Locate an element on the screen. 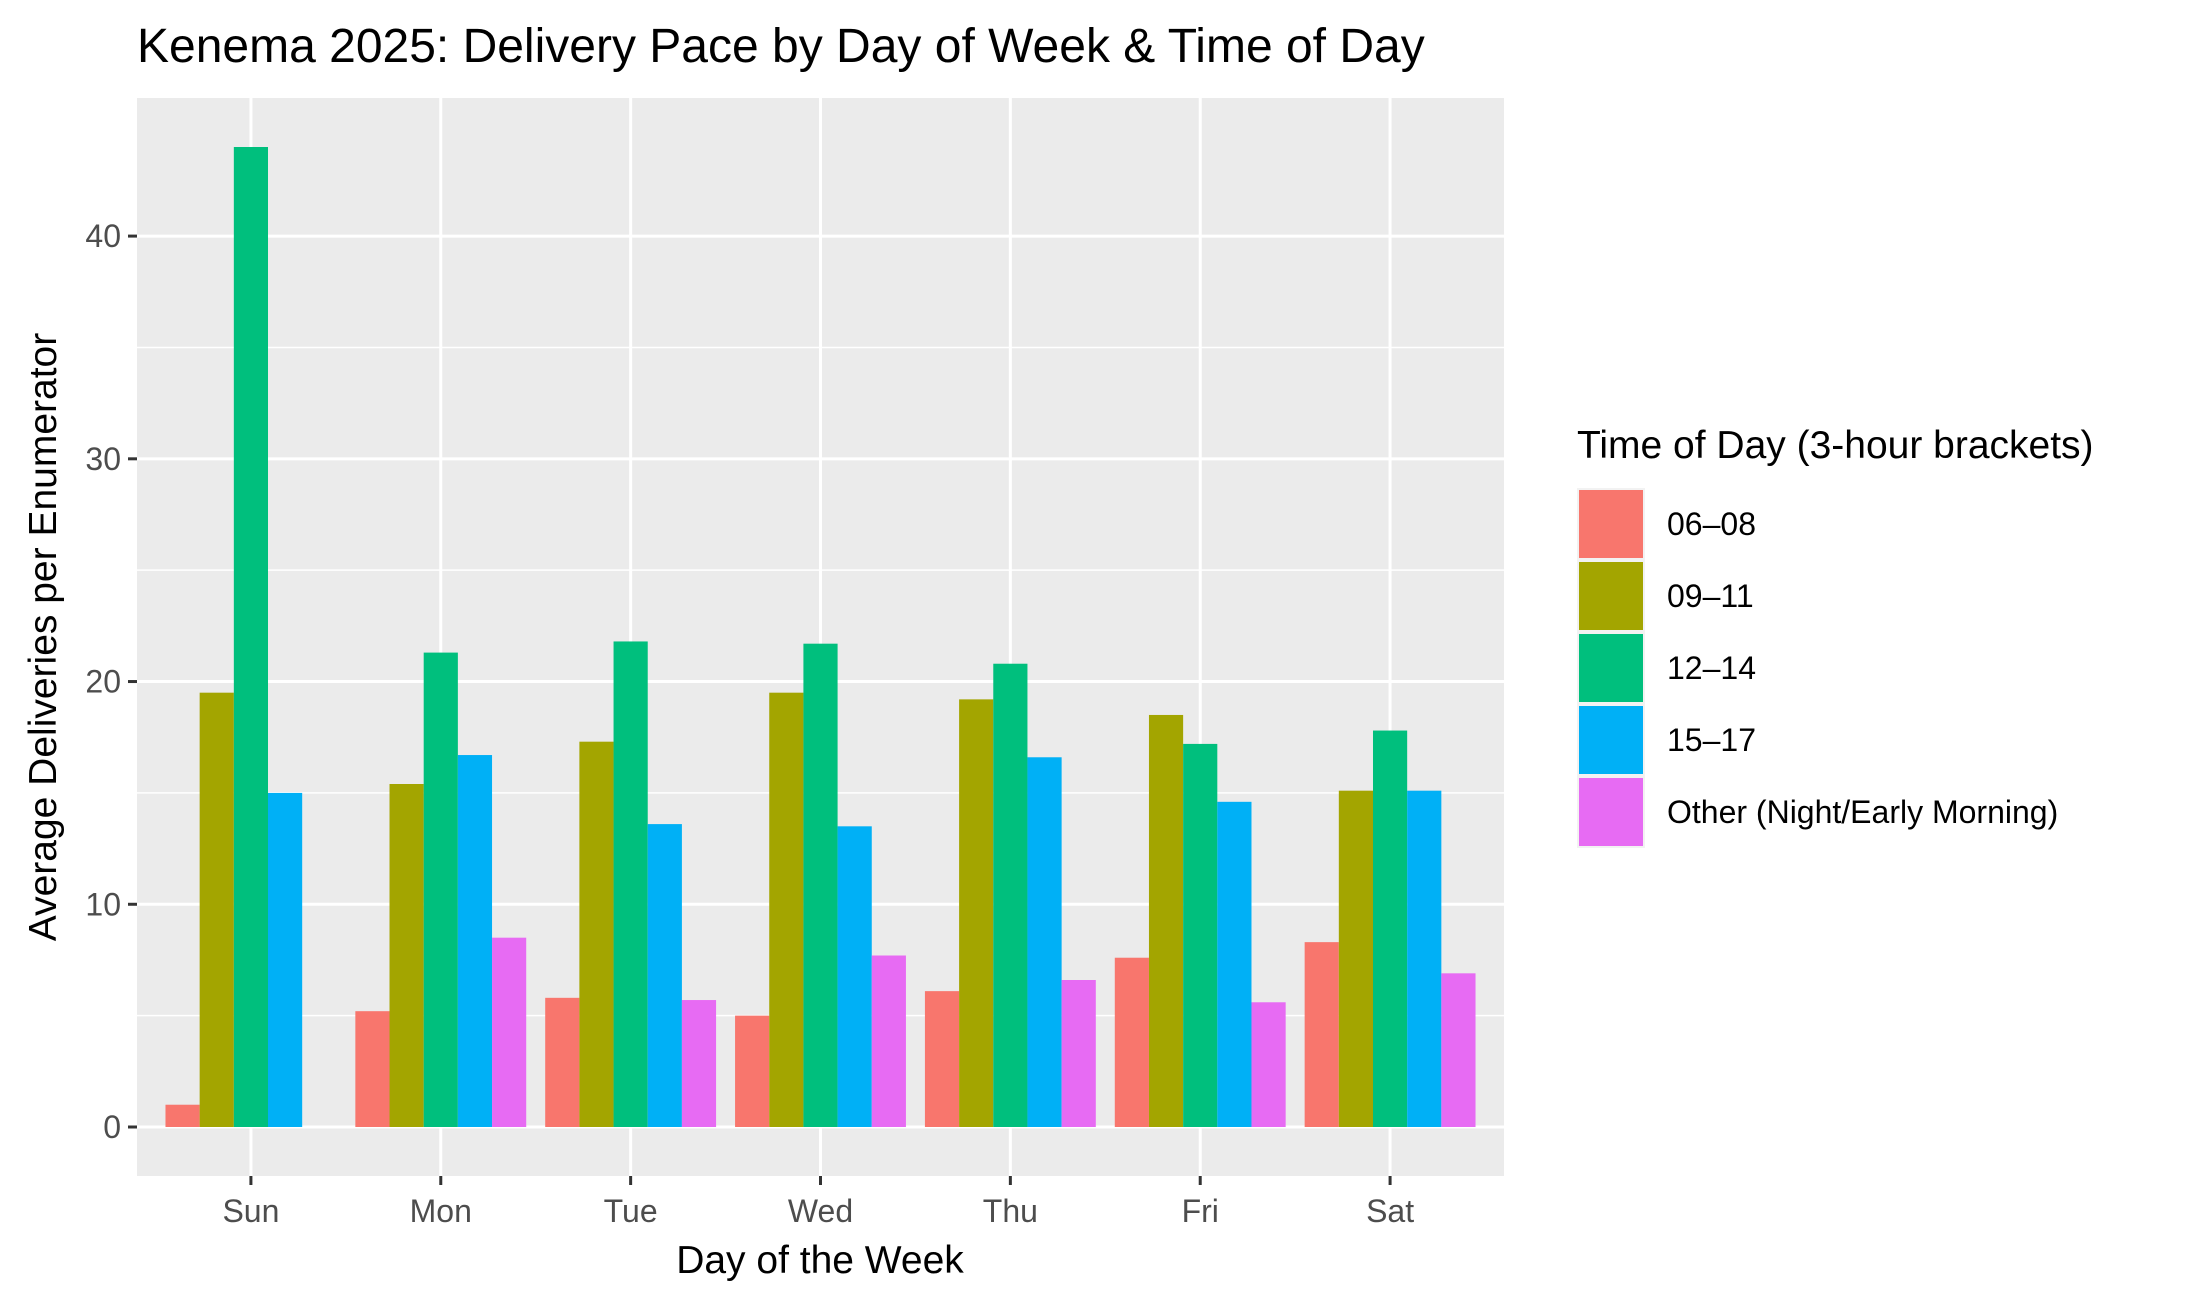  y-tick-label: 40 is located at coordinates (103, 236).